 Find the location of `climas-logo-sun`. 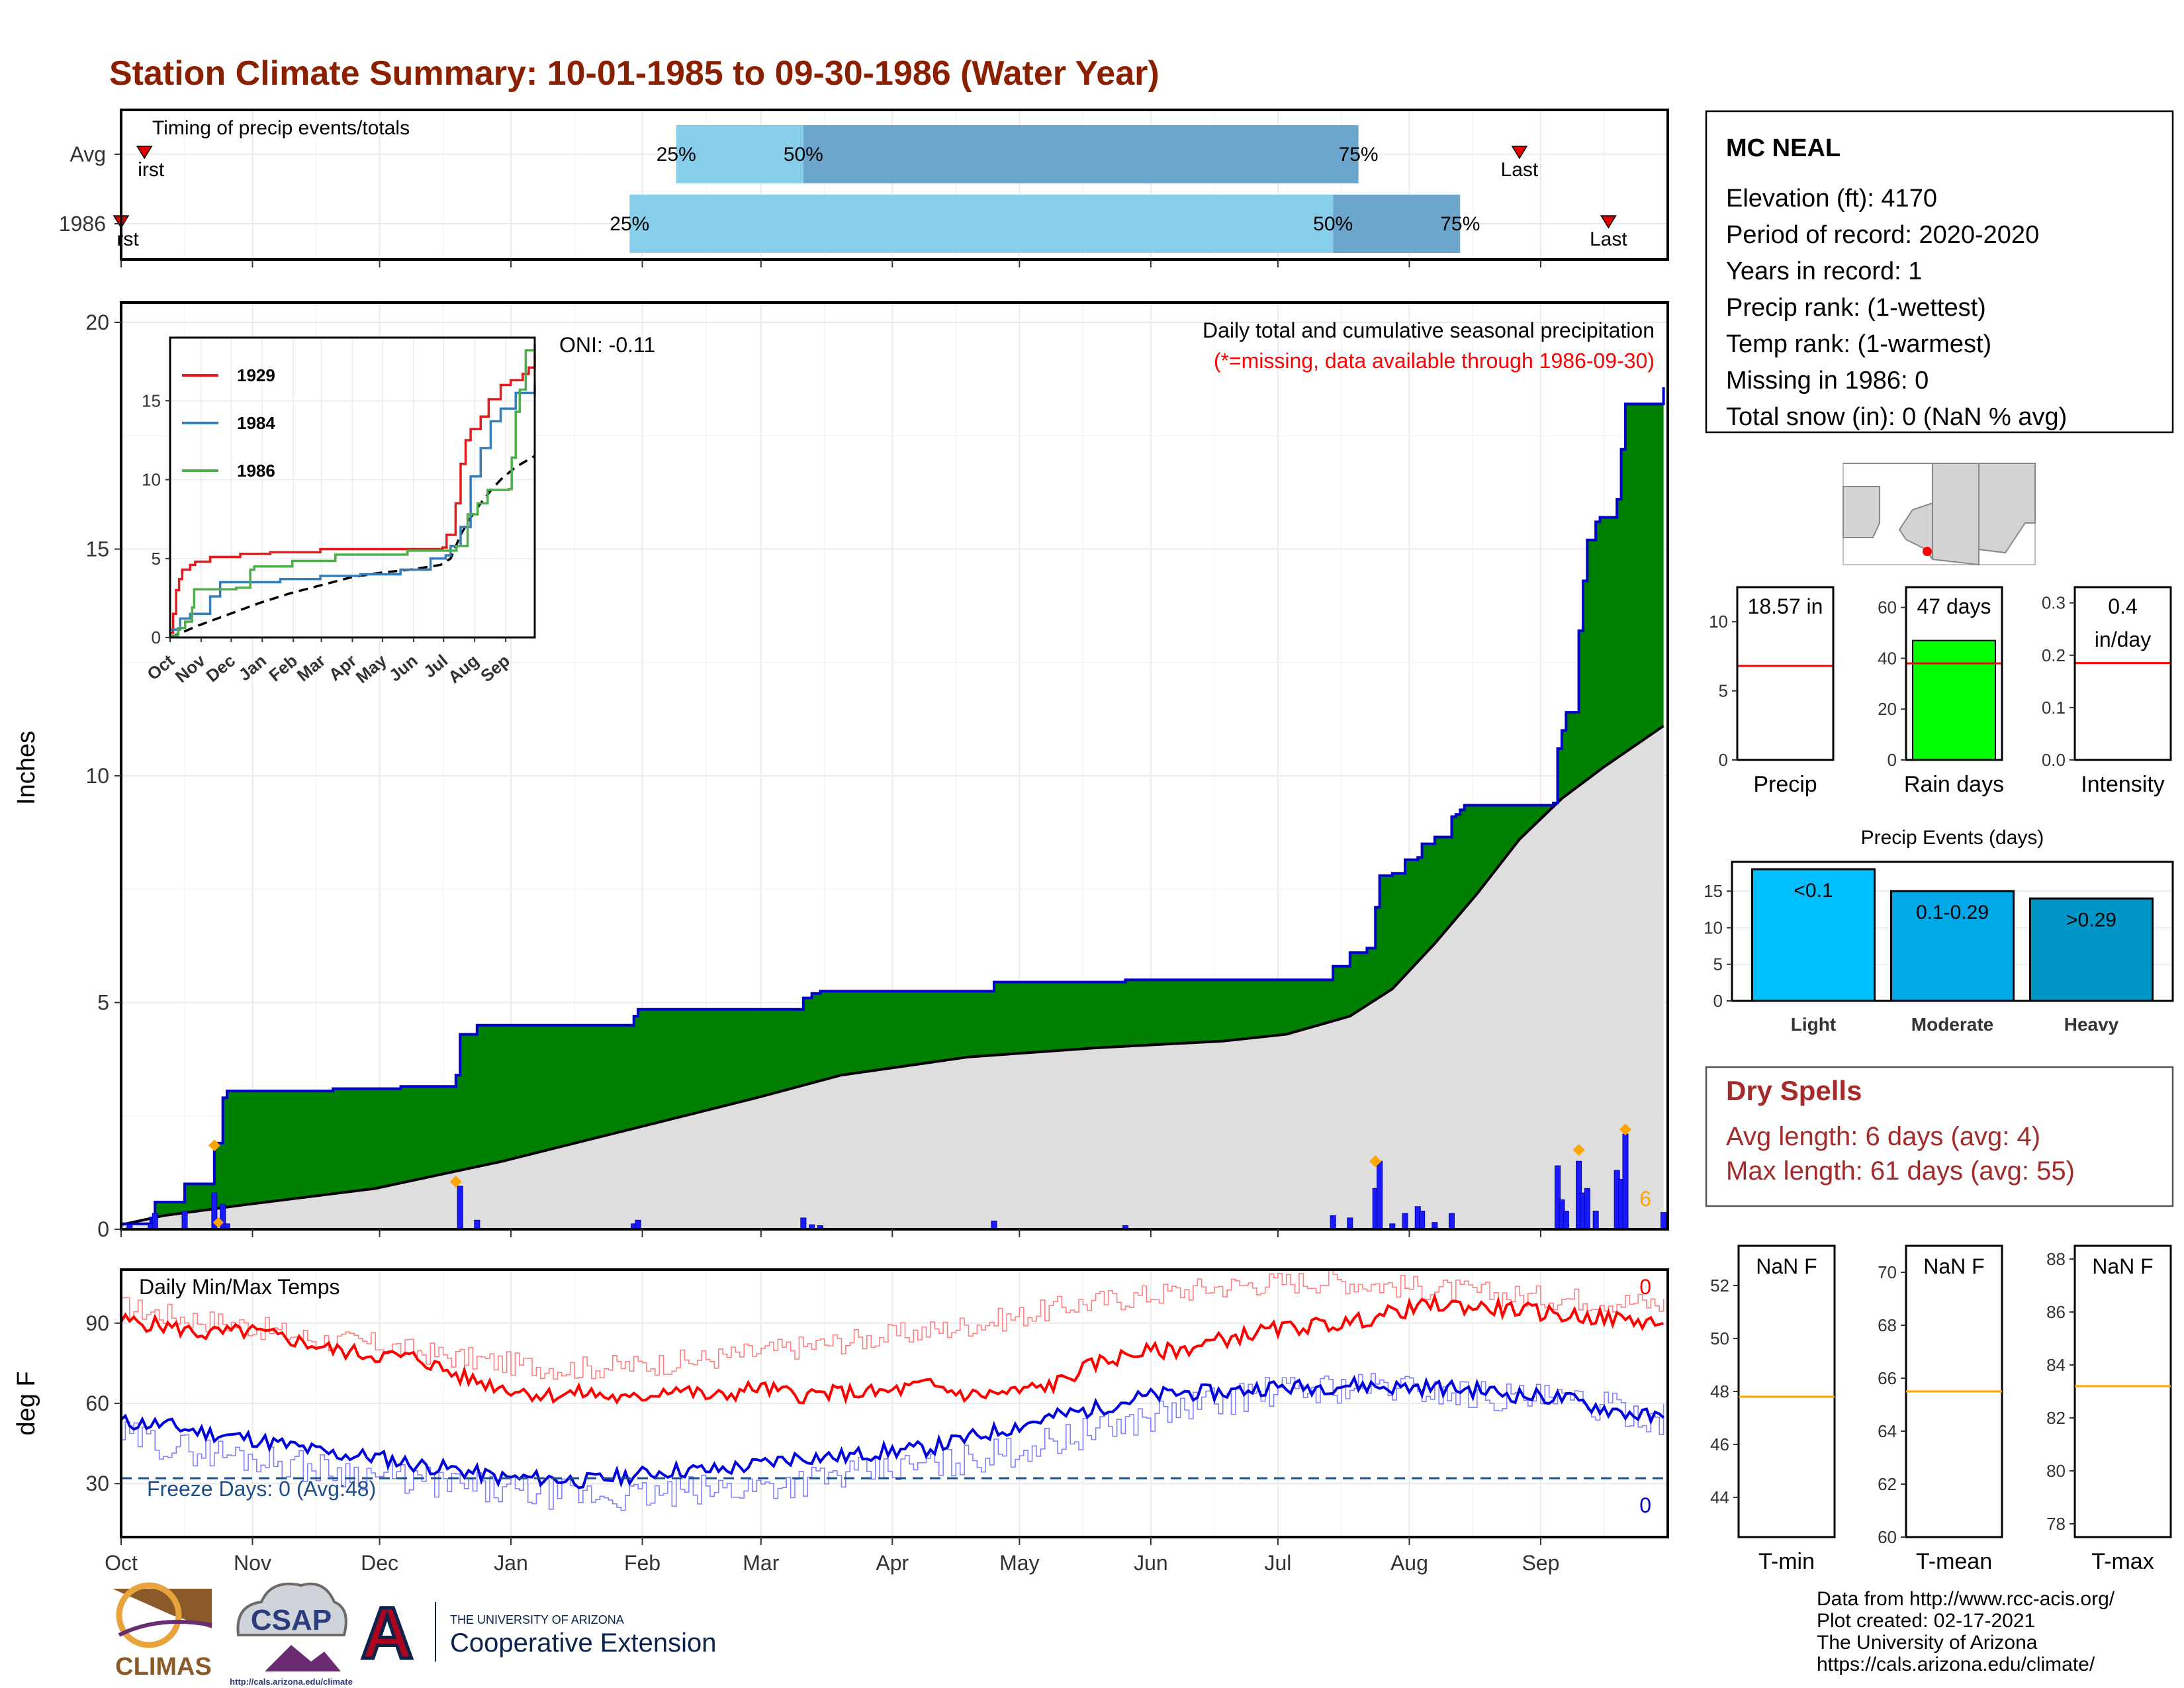

climas-logo-sun is located at coordinates (149, 1615).